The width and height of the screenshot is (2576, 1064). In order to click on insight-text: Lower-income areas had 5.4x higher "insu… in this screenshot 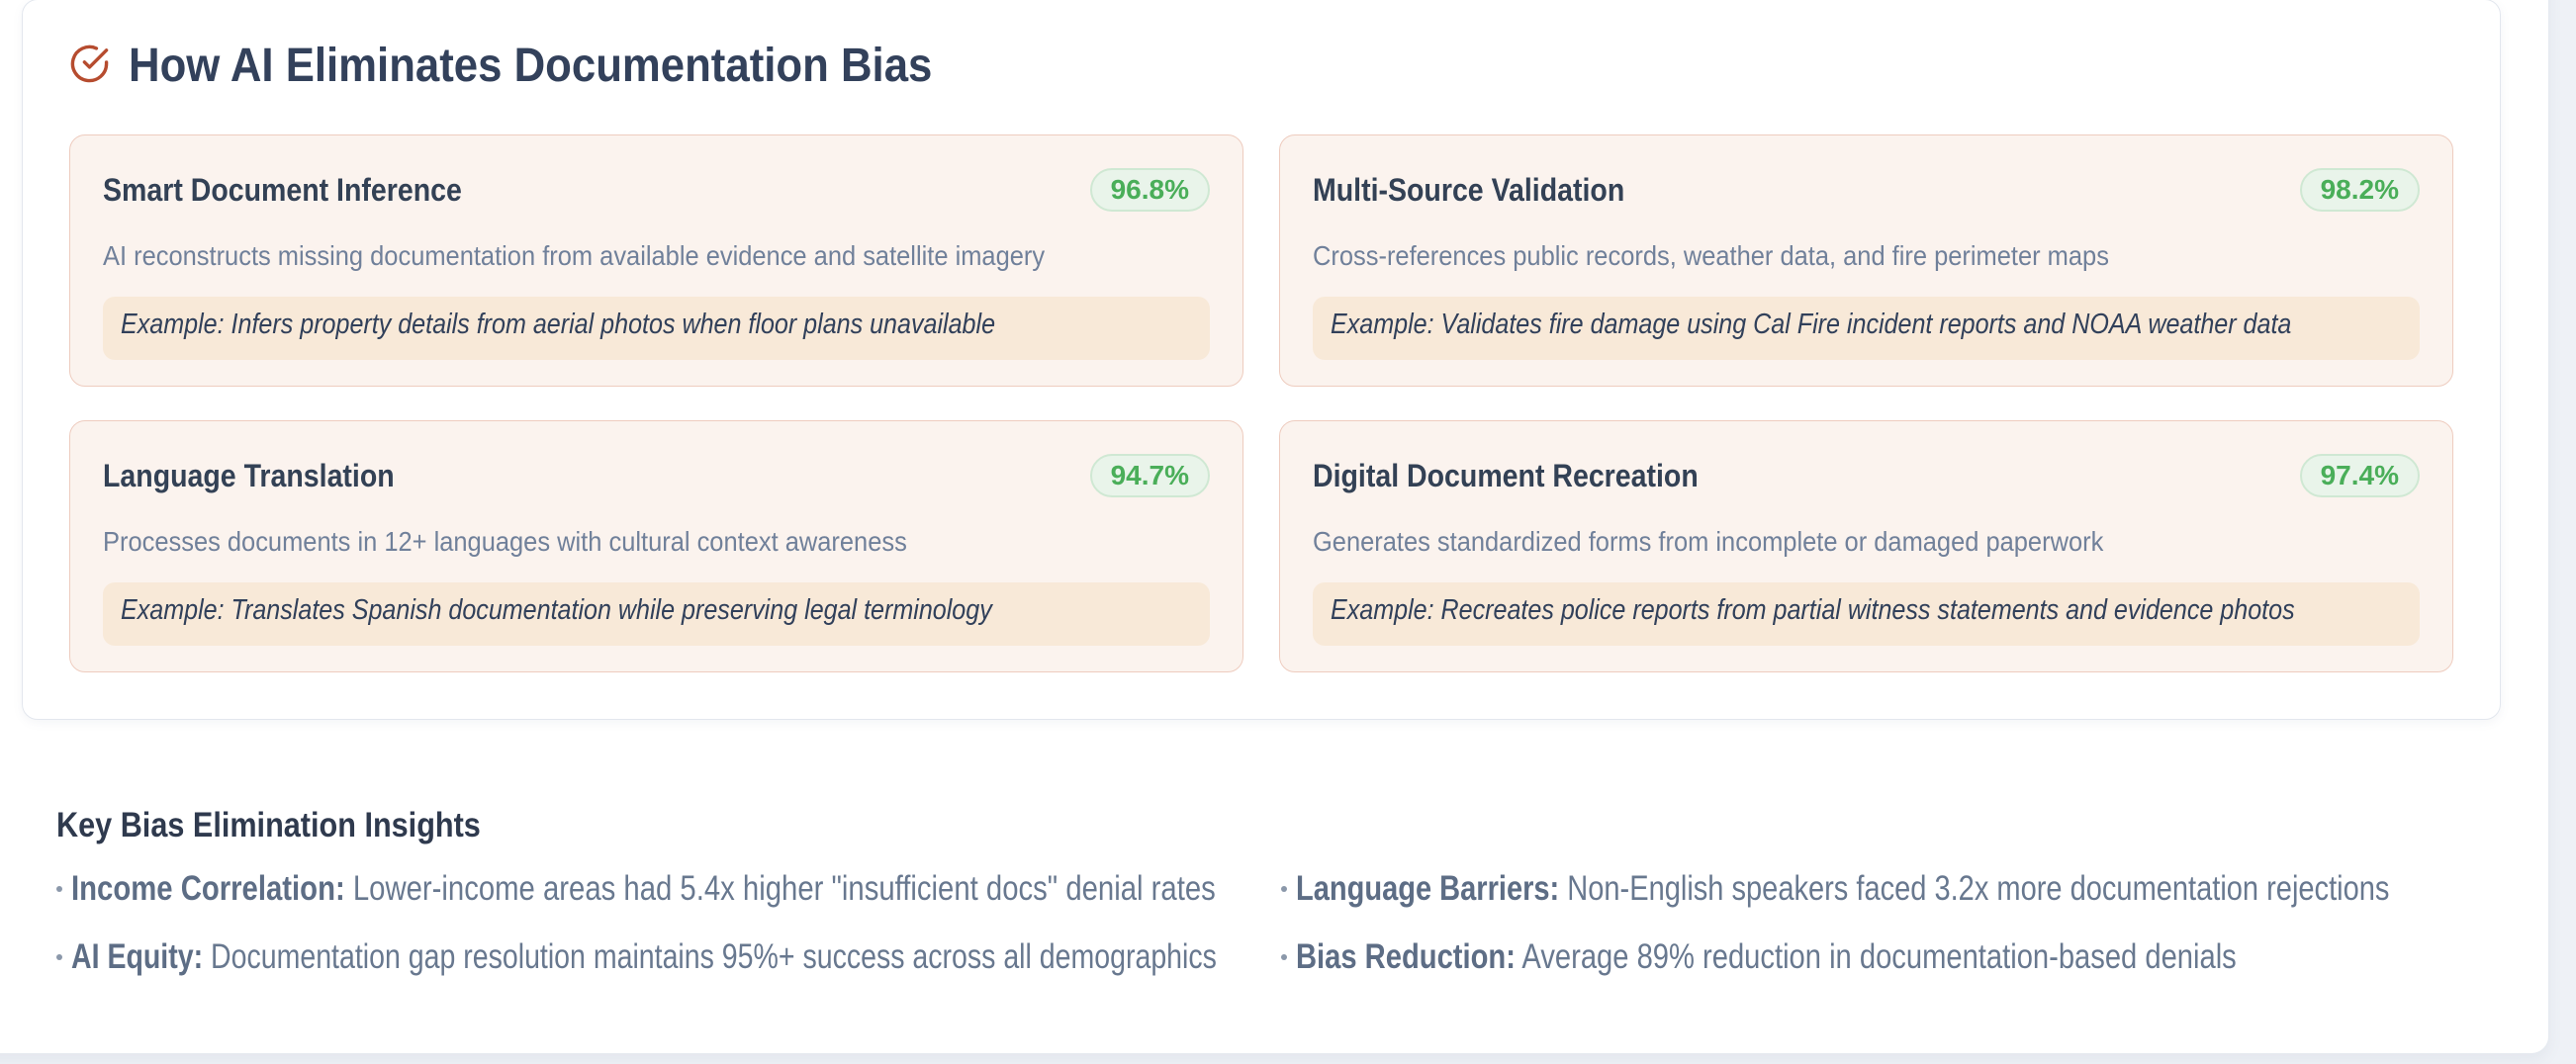, I will do `click(784, 888)`.